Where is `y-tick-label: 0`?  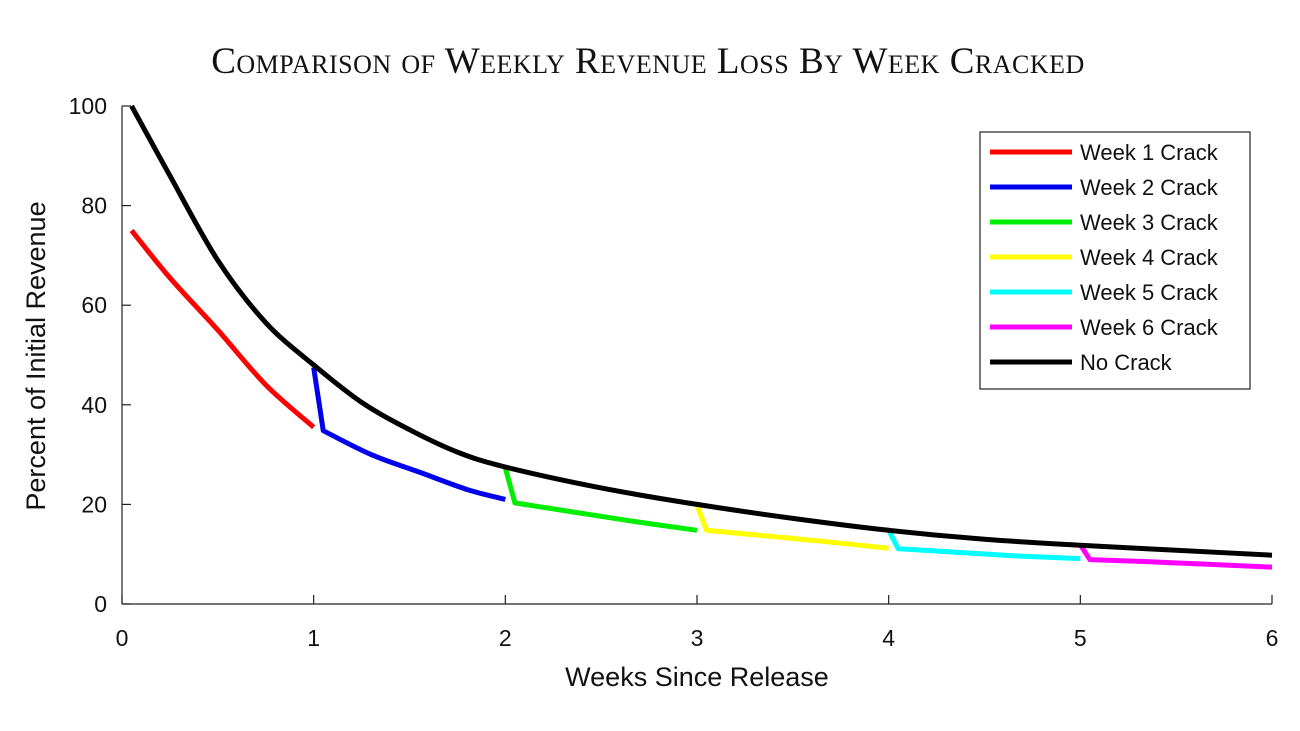
y-tick-label: 0 is located at coordinates (100, 604).